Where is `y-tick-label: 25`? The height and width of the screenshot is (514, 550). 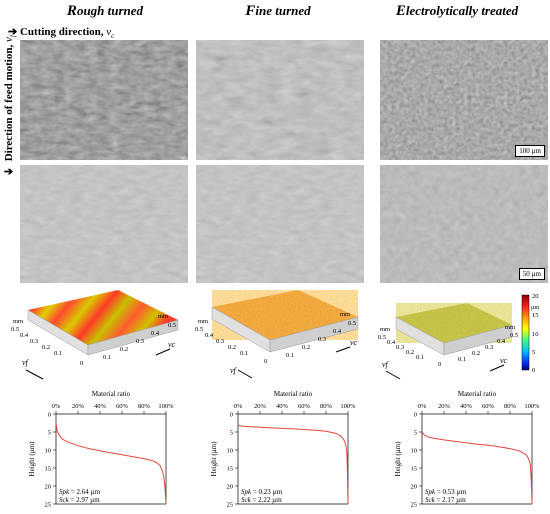 y-tick-label: 25 is located at coordinates (230, 504).